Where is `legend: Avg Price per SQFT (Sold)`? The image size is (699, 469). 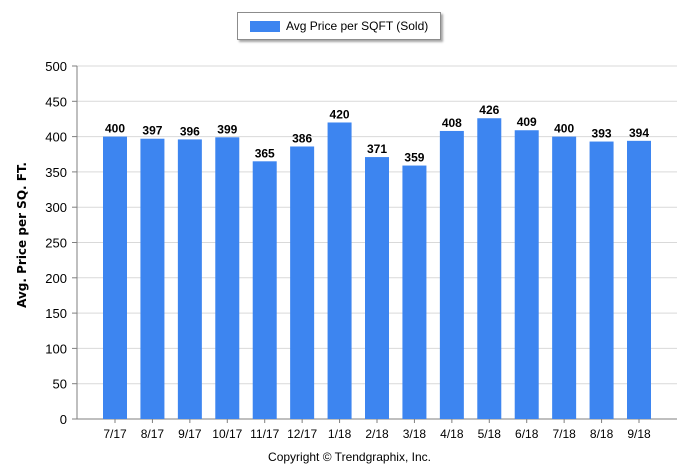
legend: Avg Price per SQFT (Sold) is located at coordinates (339, 26).